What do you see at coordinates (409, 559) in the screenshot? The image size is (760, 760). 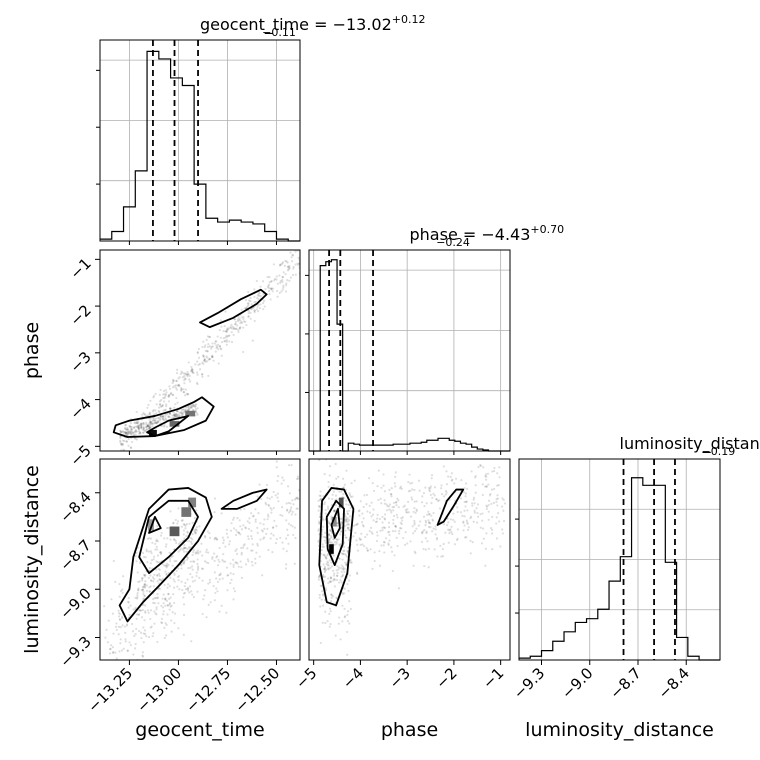 I see `panel-frame` at bounding box center [409, 559].